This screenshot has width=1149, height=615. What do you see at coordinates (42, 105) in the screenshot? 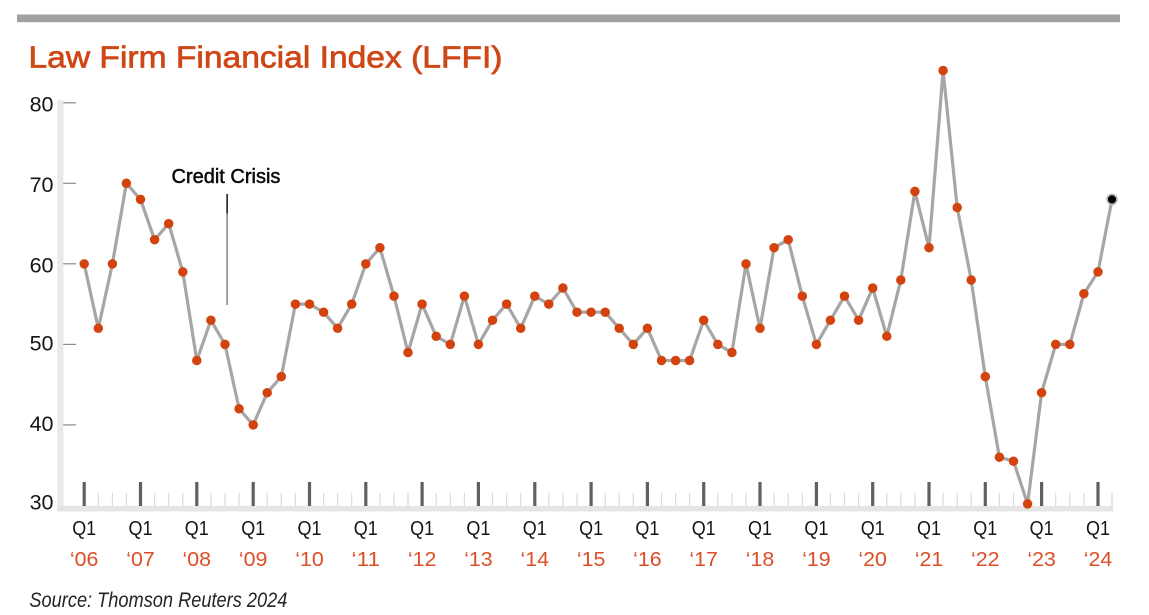
I see `svg-text: 80` at bounding box center [42, 105].